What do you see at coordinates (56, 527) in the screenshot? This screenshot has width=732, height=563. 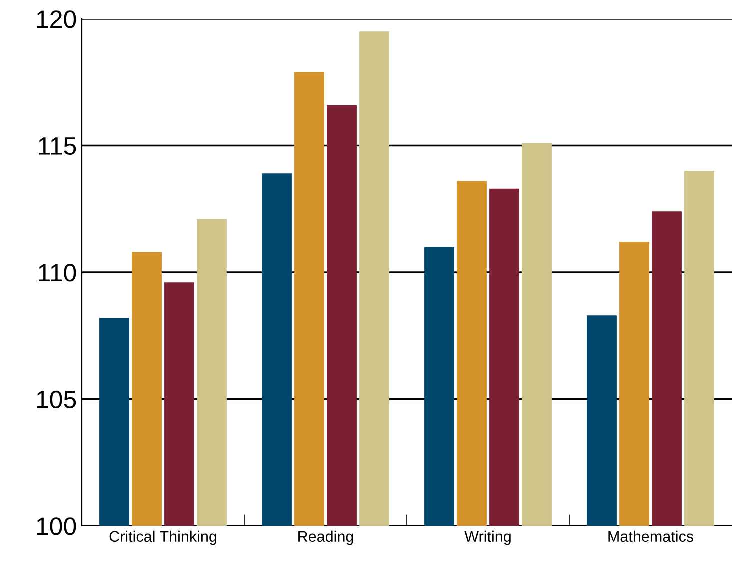 I see `y-tick-label: 100` at bounding box center [56, 527].